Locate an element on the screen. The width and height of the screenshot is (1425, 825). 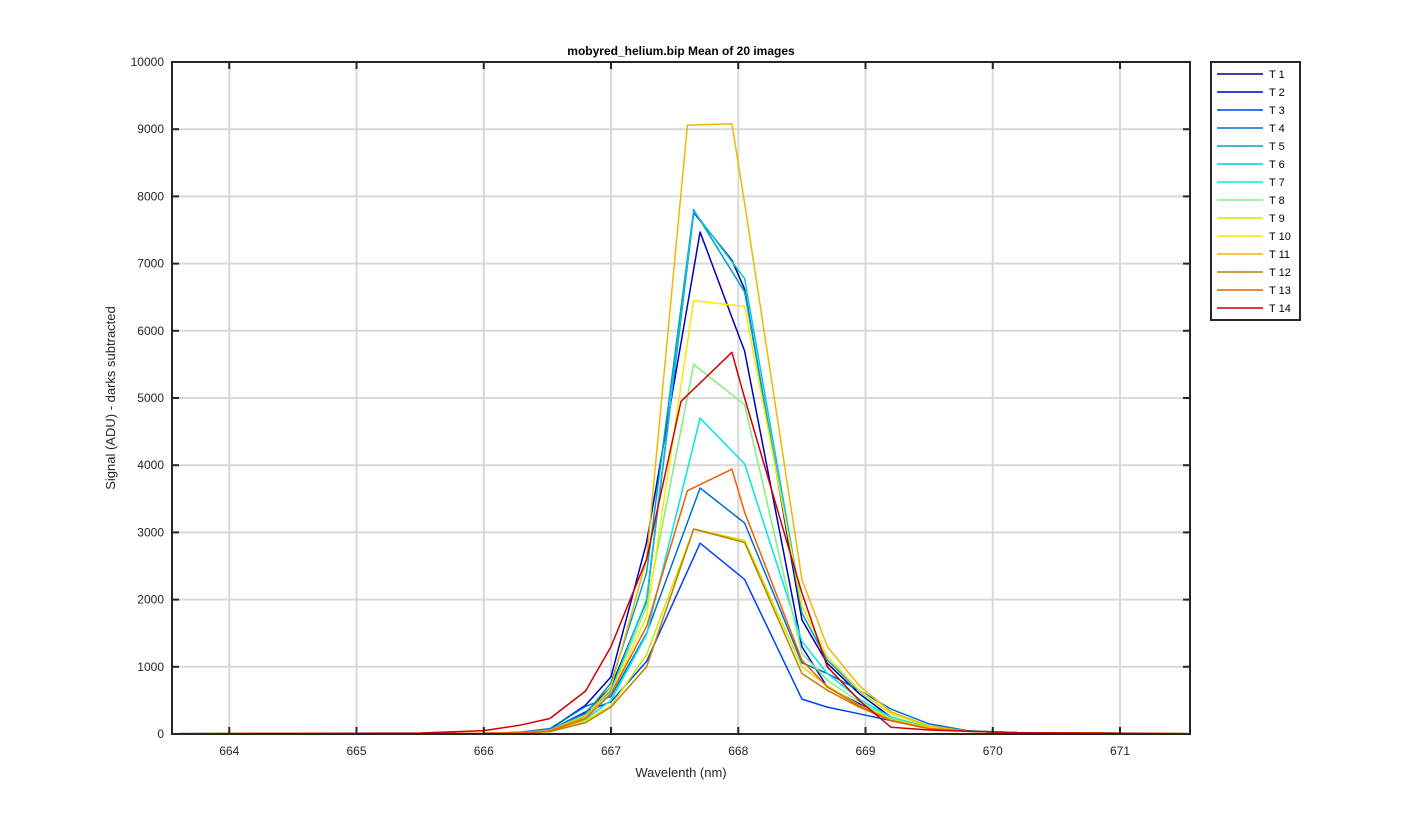
y-tick-label: 4000 is located at coordinates (150, 465).